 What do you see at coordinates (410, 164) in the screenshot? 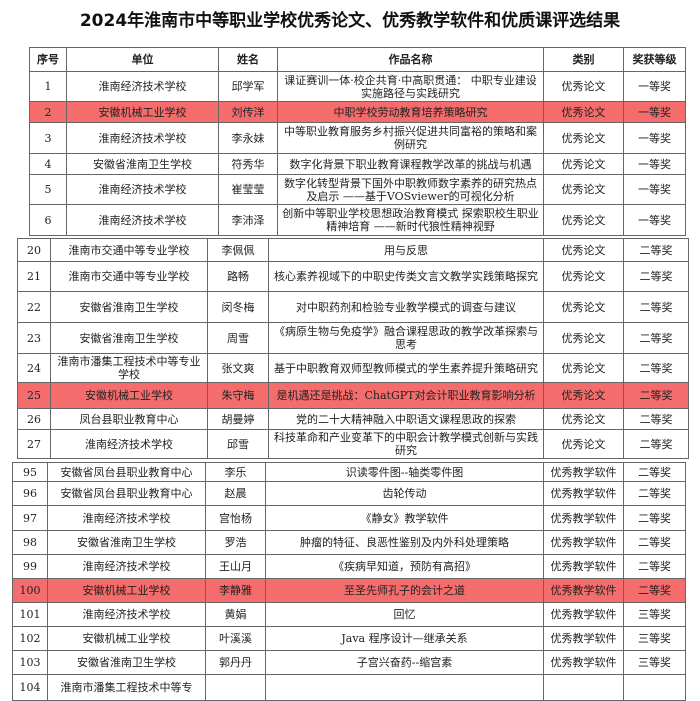
I see `cell-work: 数字化背景下职业教育课程教学改革的挑战与机遇` at bounding box center [410, 164].